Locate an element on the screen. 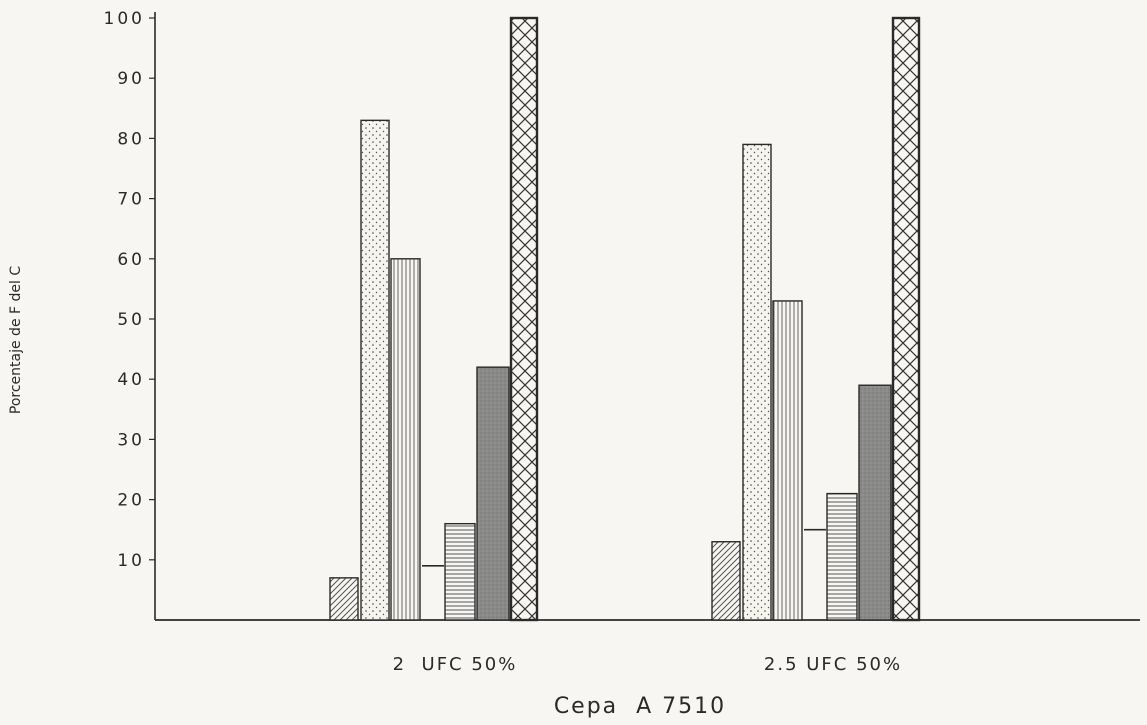 The width and height of the screenshot is (1147, 725). x-tick-label: 2.5 UFC 50% is located at coordinates (833, 664).